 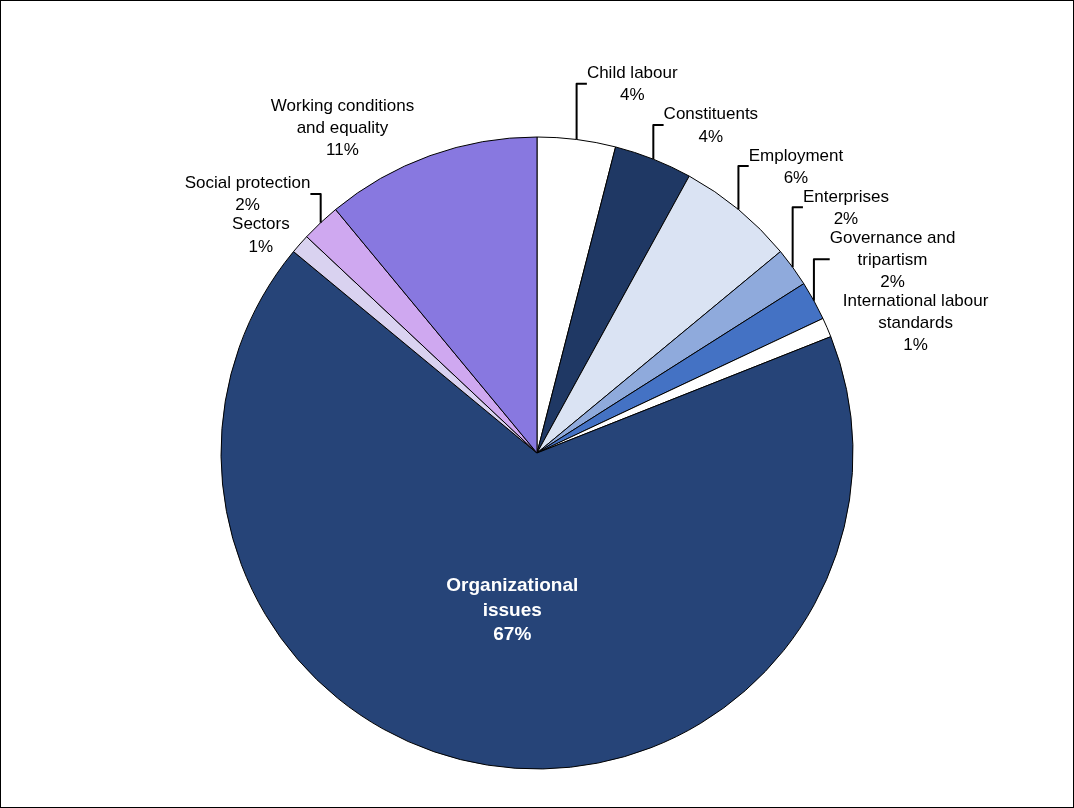 What do you see at coordinates (711, 114) in the screenshot?
I see `slice-label: Constituents` at bounding box center [711, 114].